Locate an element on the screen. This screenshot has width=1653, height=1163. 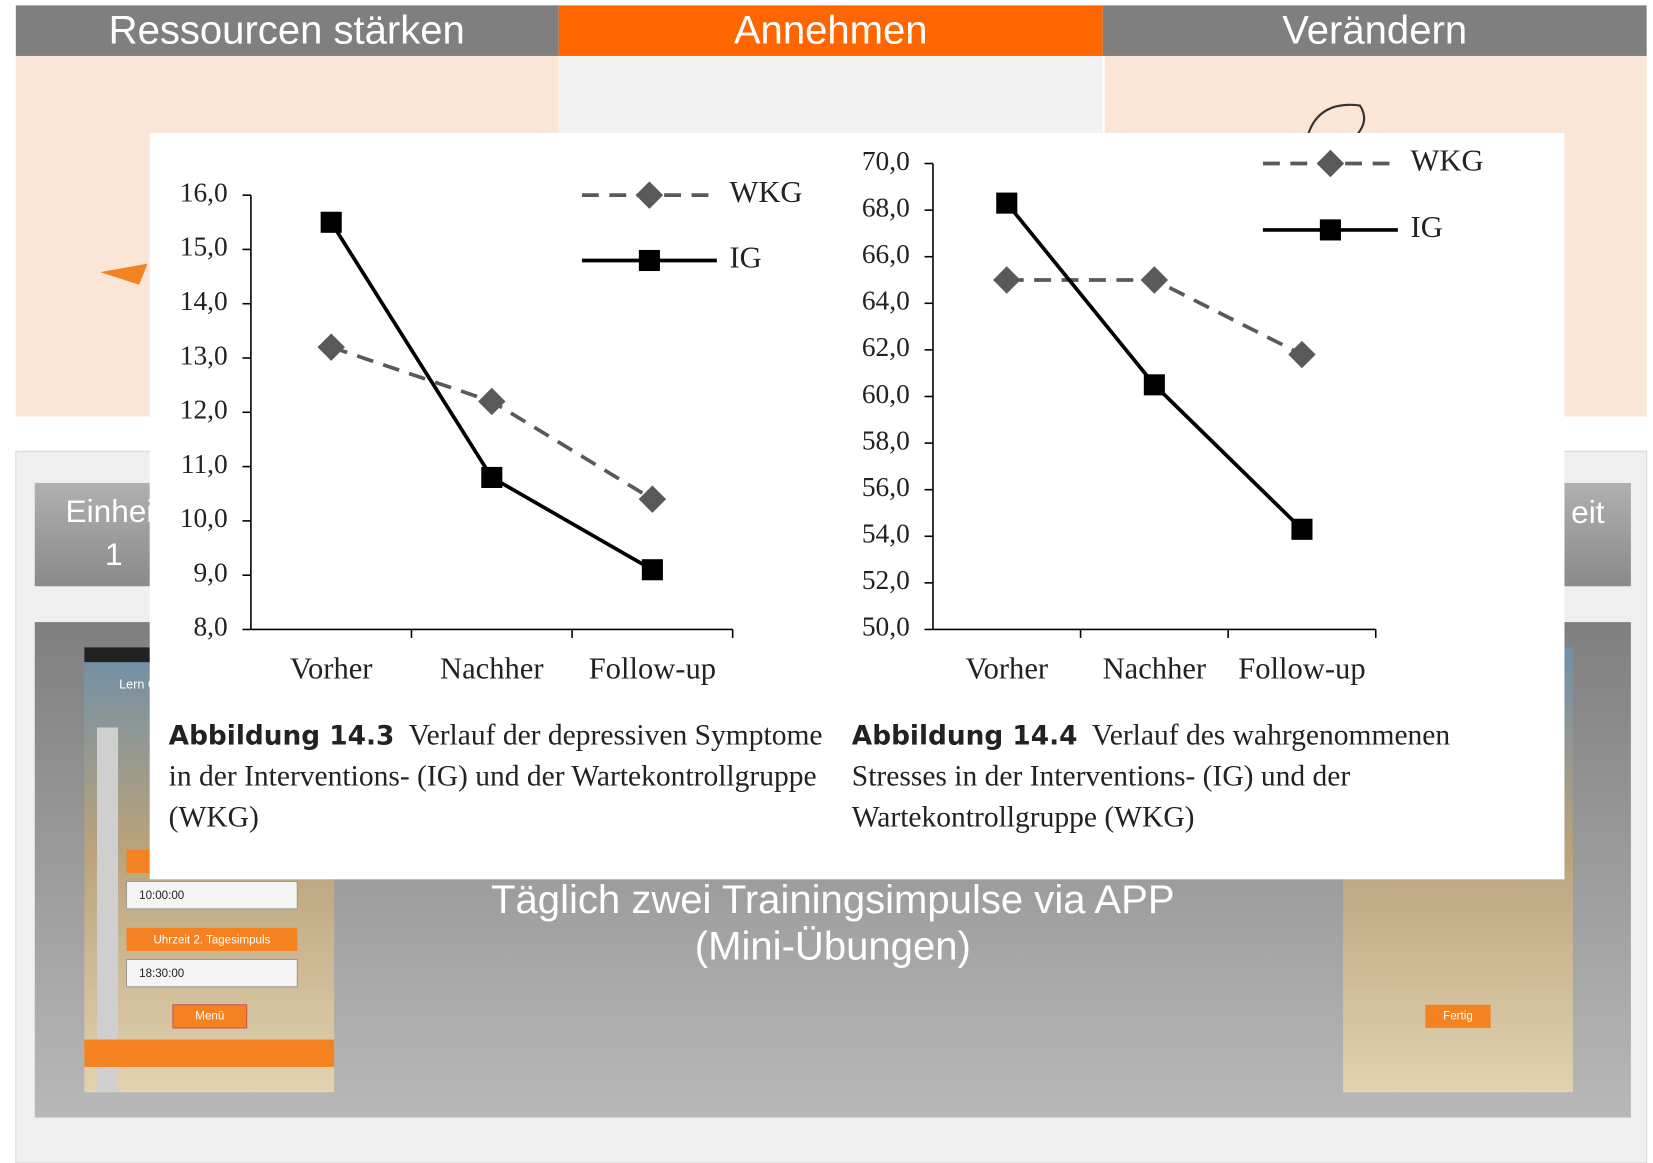
tab-label: Ressourcen stärken is located at coordinates (287, 30).